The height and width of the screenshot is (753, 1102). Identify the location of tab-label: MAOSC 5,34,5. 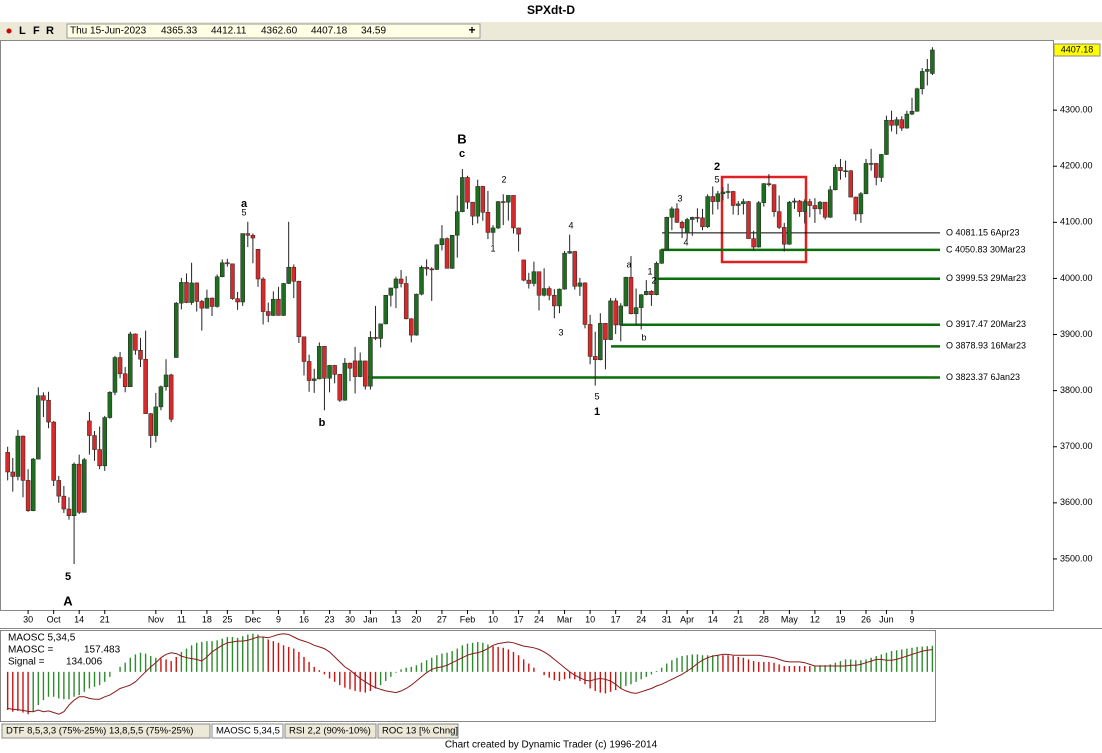
(248, 731).